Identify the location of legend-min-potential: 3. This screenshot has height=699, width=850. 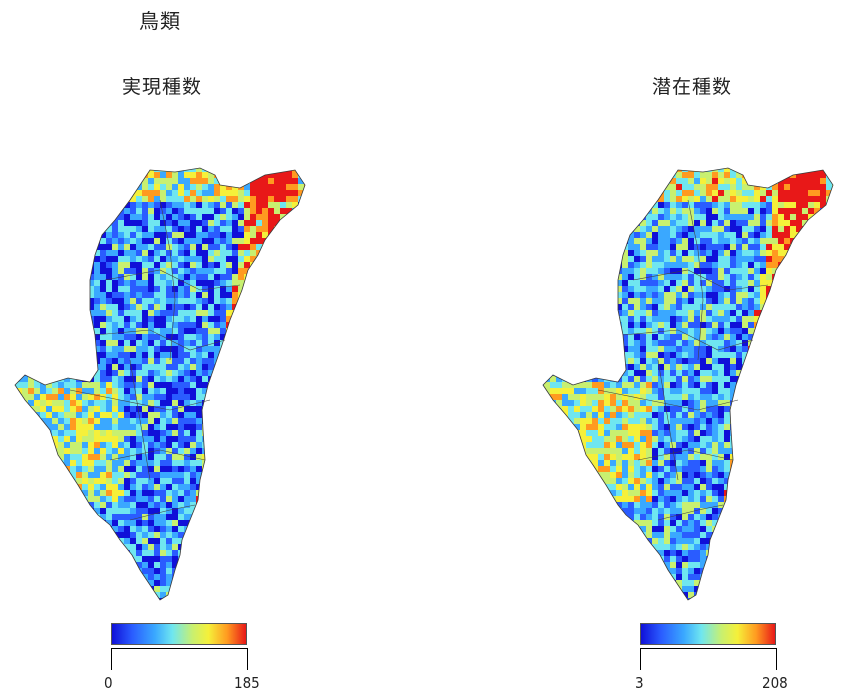
(639, 683).